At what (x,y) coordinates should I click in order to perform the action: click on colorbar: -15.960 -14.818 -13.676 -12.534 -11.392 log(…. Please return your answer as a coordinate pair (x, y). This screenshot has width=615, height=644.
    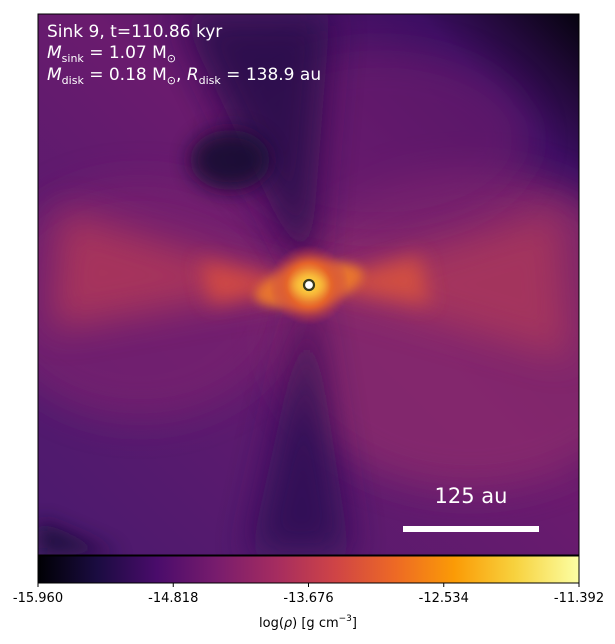
    Looking at the image, I should click on (308, 593).